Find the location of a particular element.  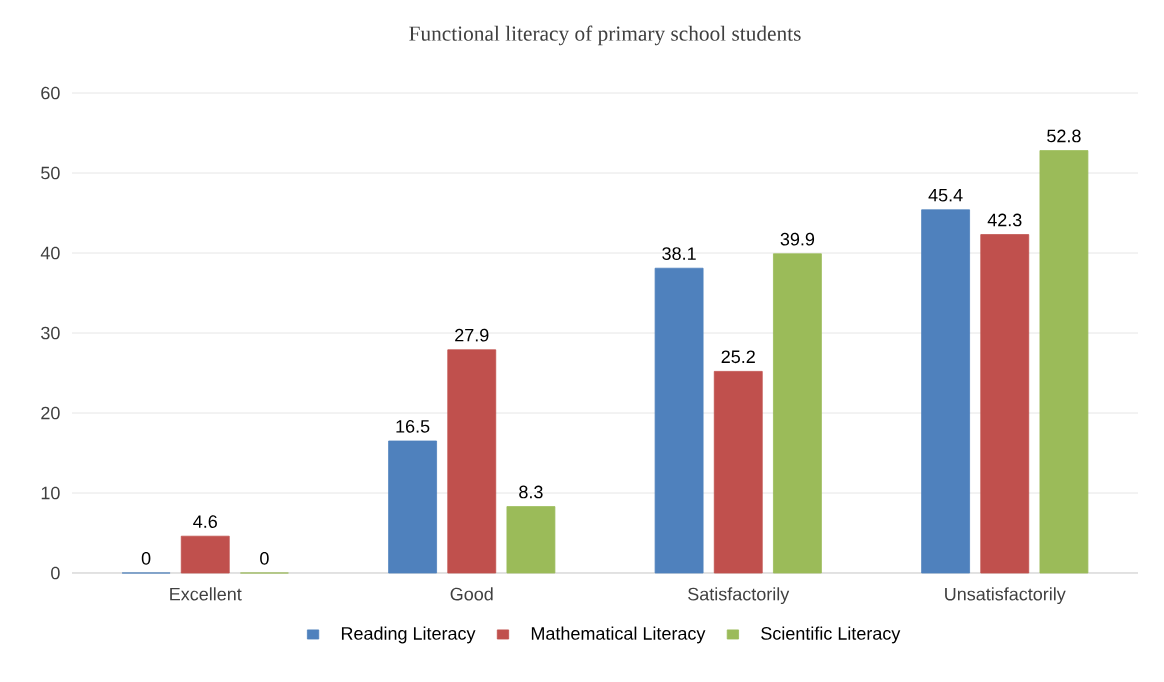

data-label: 45.4 is located at coordinates (945, 195).